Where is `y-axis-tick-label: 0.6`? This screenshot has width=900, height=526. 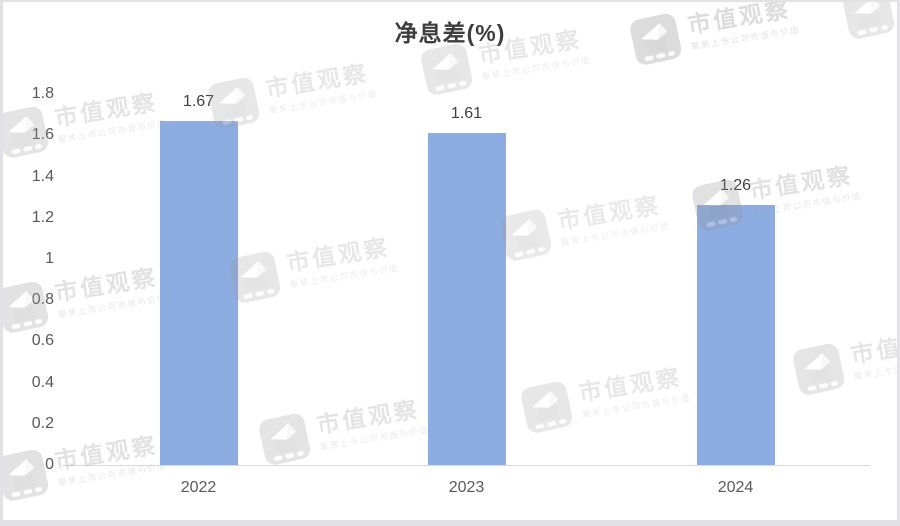
y-axis-tick-label: 0.6 is located at coordinates (42, 341).